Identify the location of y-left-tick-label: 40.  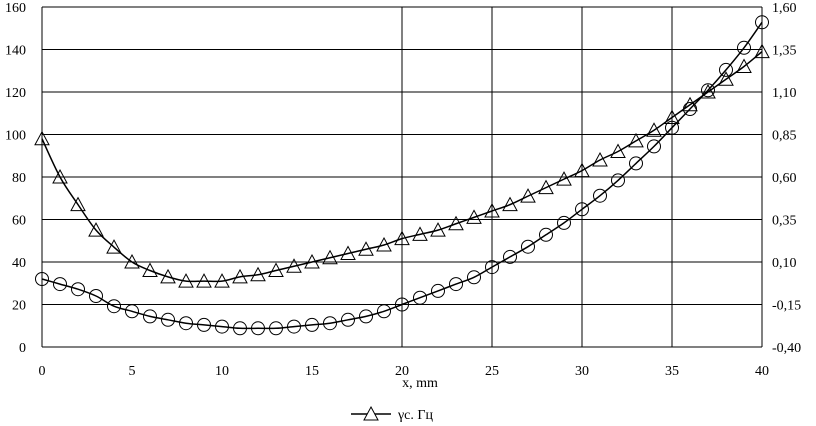
(19, 263).